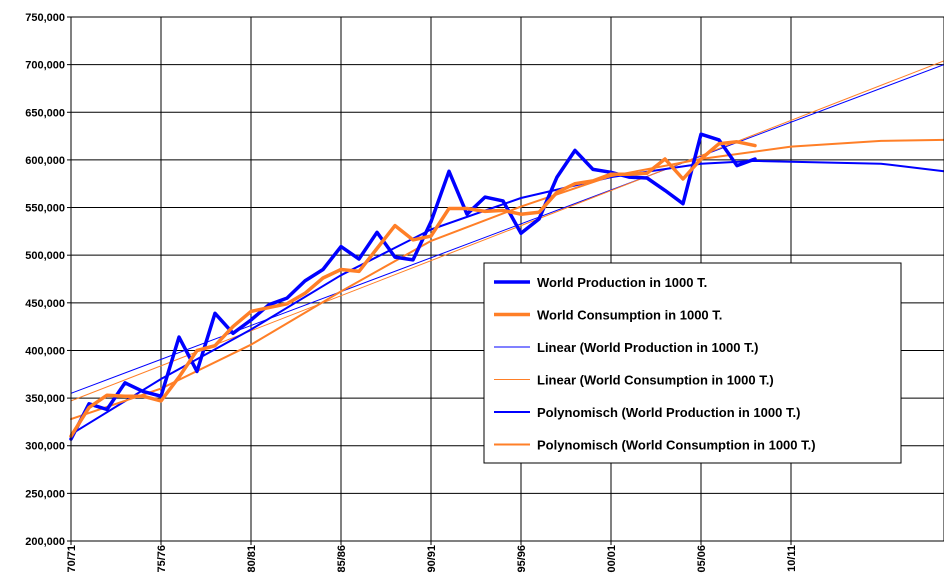 Image resolution: width=944 pixels, height=583 pixels. I want to click on y-tick-label: 500,000, so click(45, 256).